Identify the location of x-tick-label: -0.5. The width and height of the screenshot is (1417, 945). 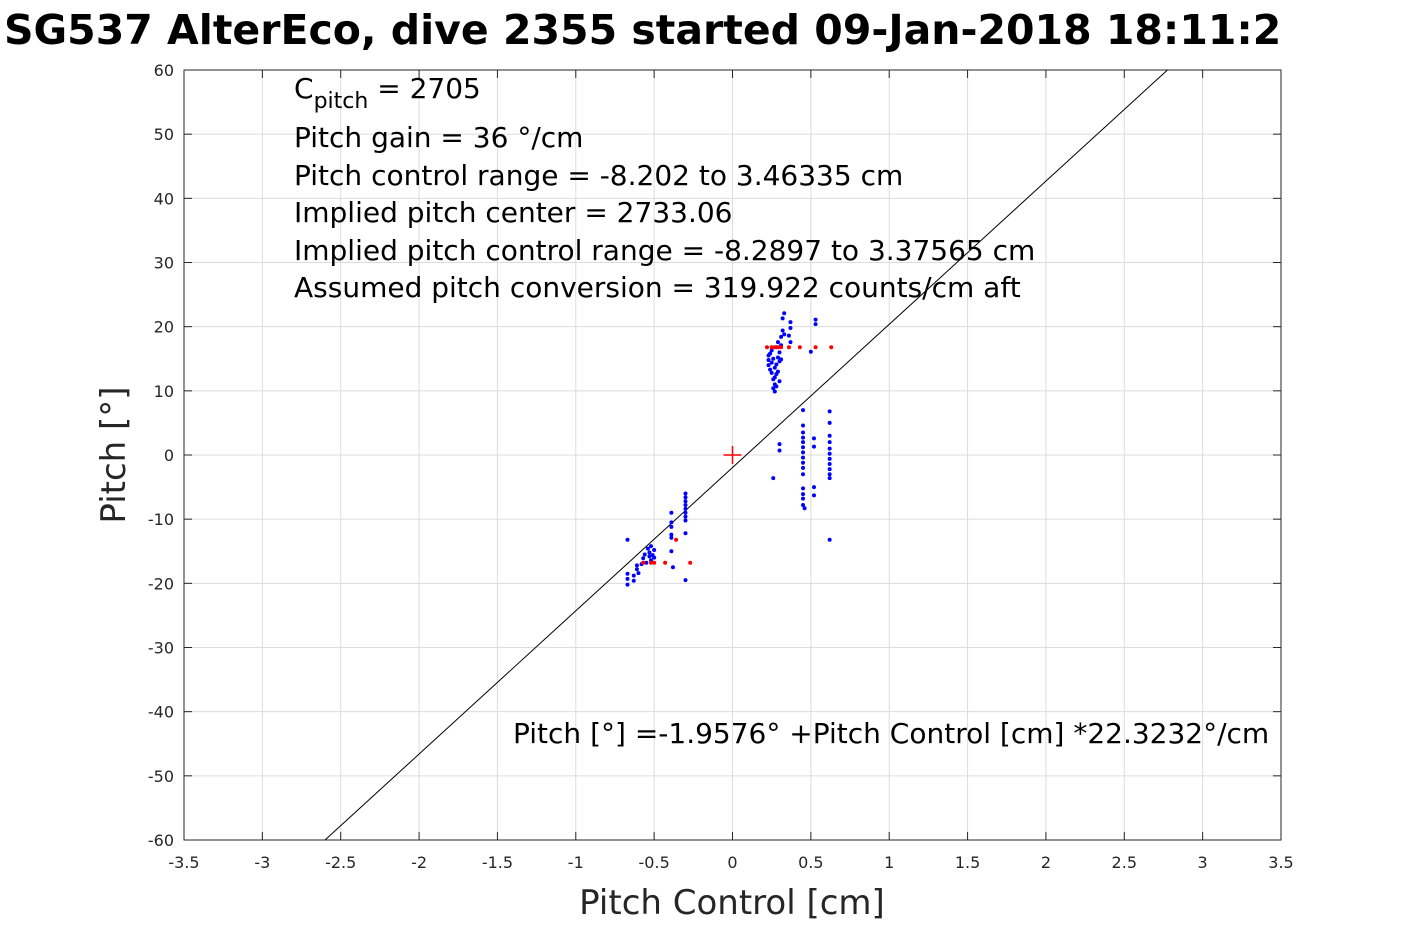
(654, 862).